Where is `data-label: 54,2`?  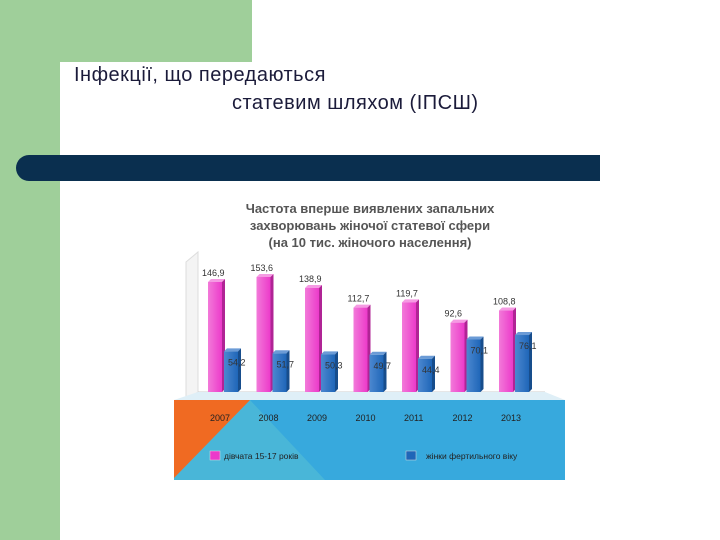 data-label: 54,2 is located at coordinates (237, 362).